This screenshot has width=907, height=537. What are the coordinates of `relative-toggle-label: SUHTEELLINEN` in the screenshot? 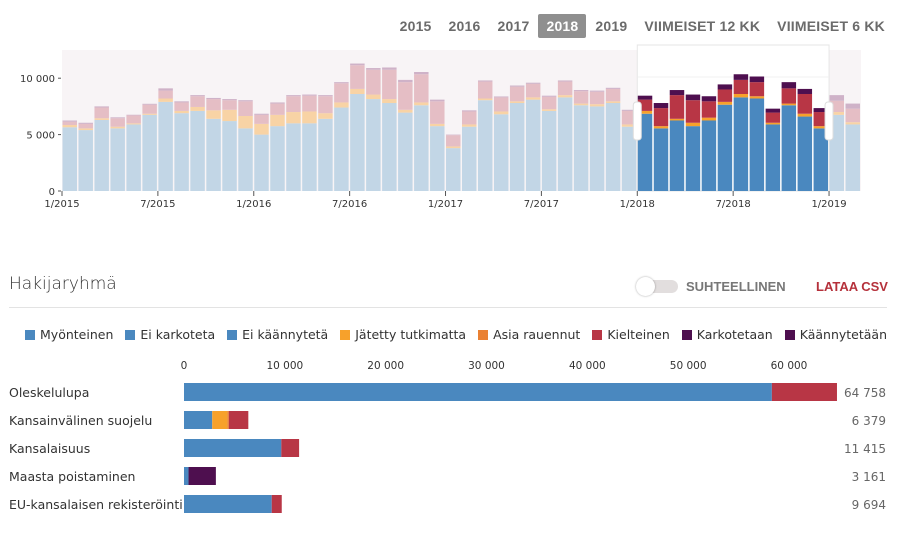 It's located at (736, 286).